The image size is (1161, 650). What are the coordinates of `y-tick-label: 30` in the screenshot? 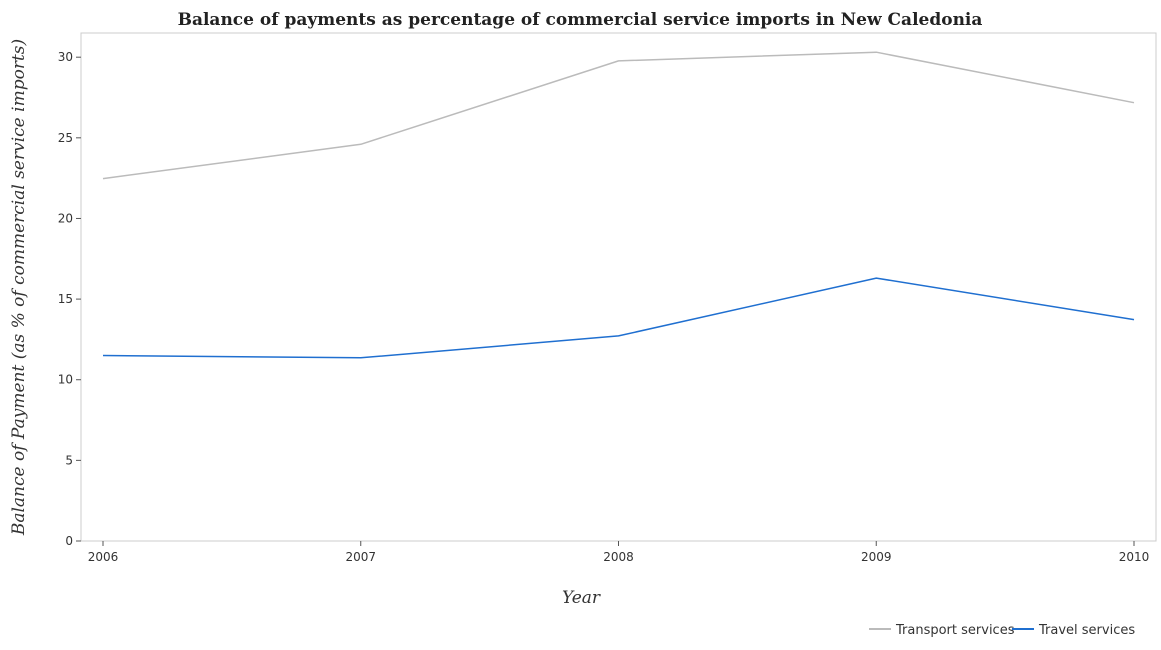 It's located at (65, 57).